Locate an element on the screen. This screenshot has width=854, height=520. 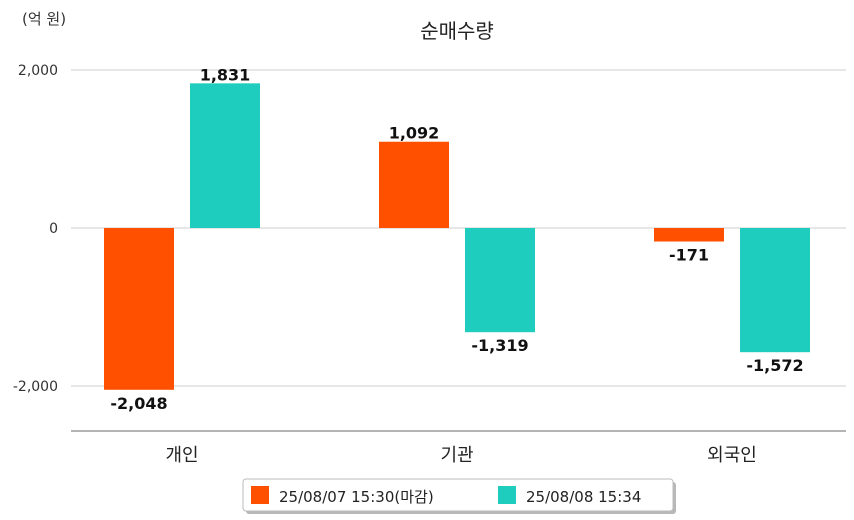
x-axis-categories: 개인 기관 외국인 is located at coordinates (460, 455).